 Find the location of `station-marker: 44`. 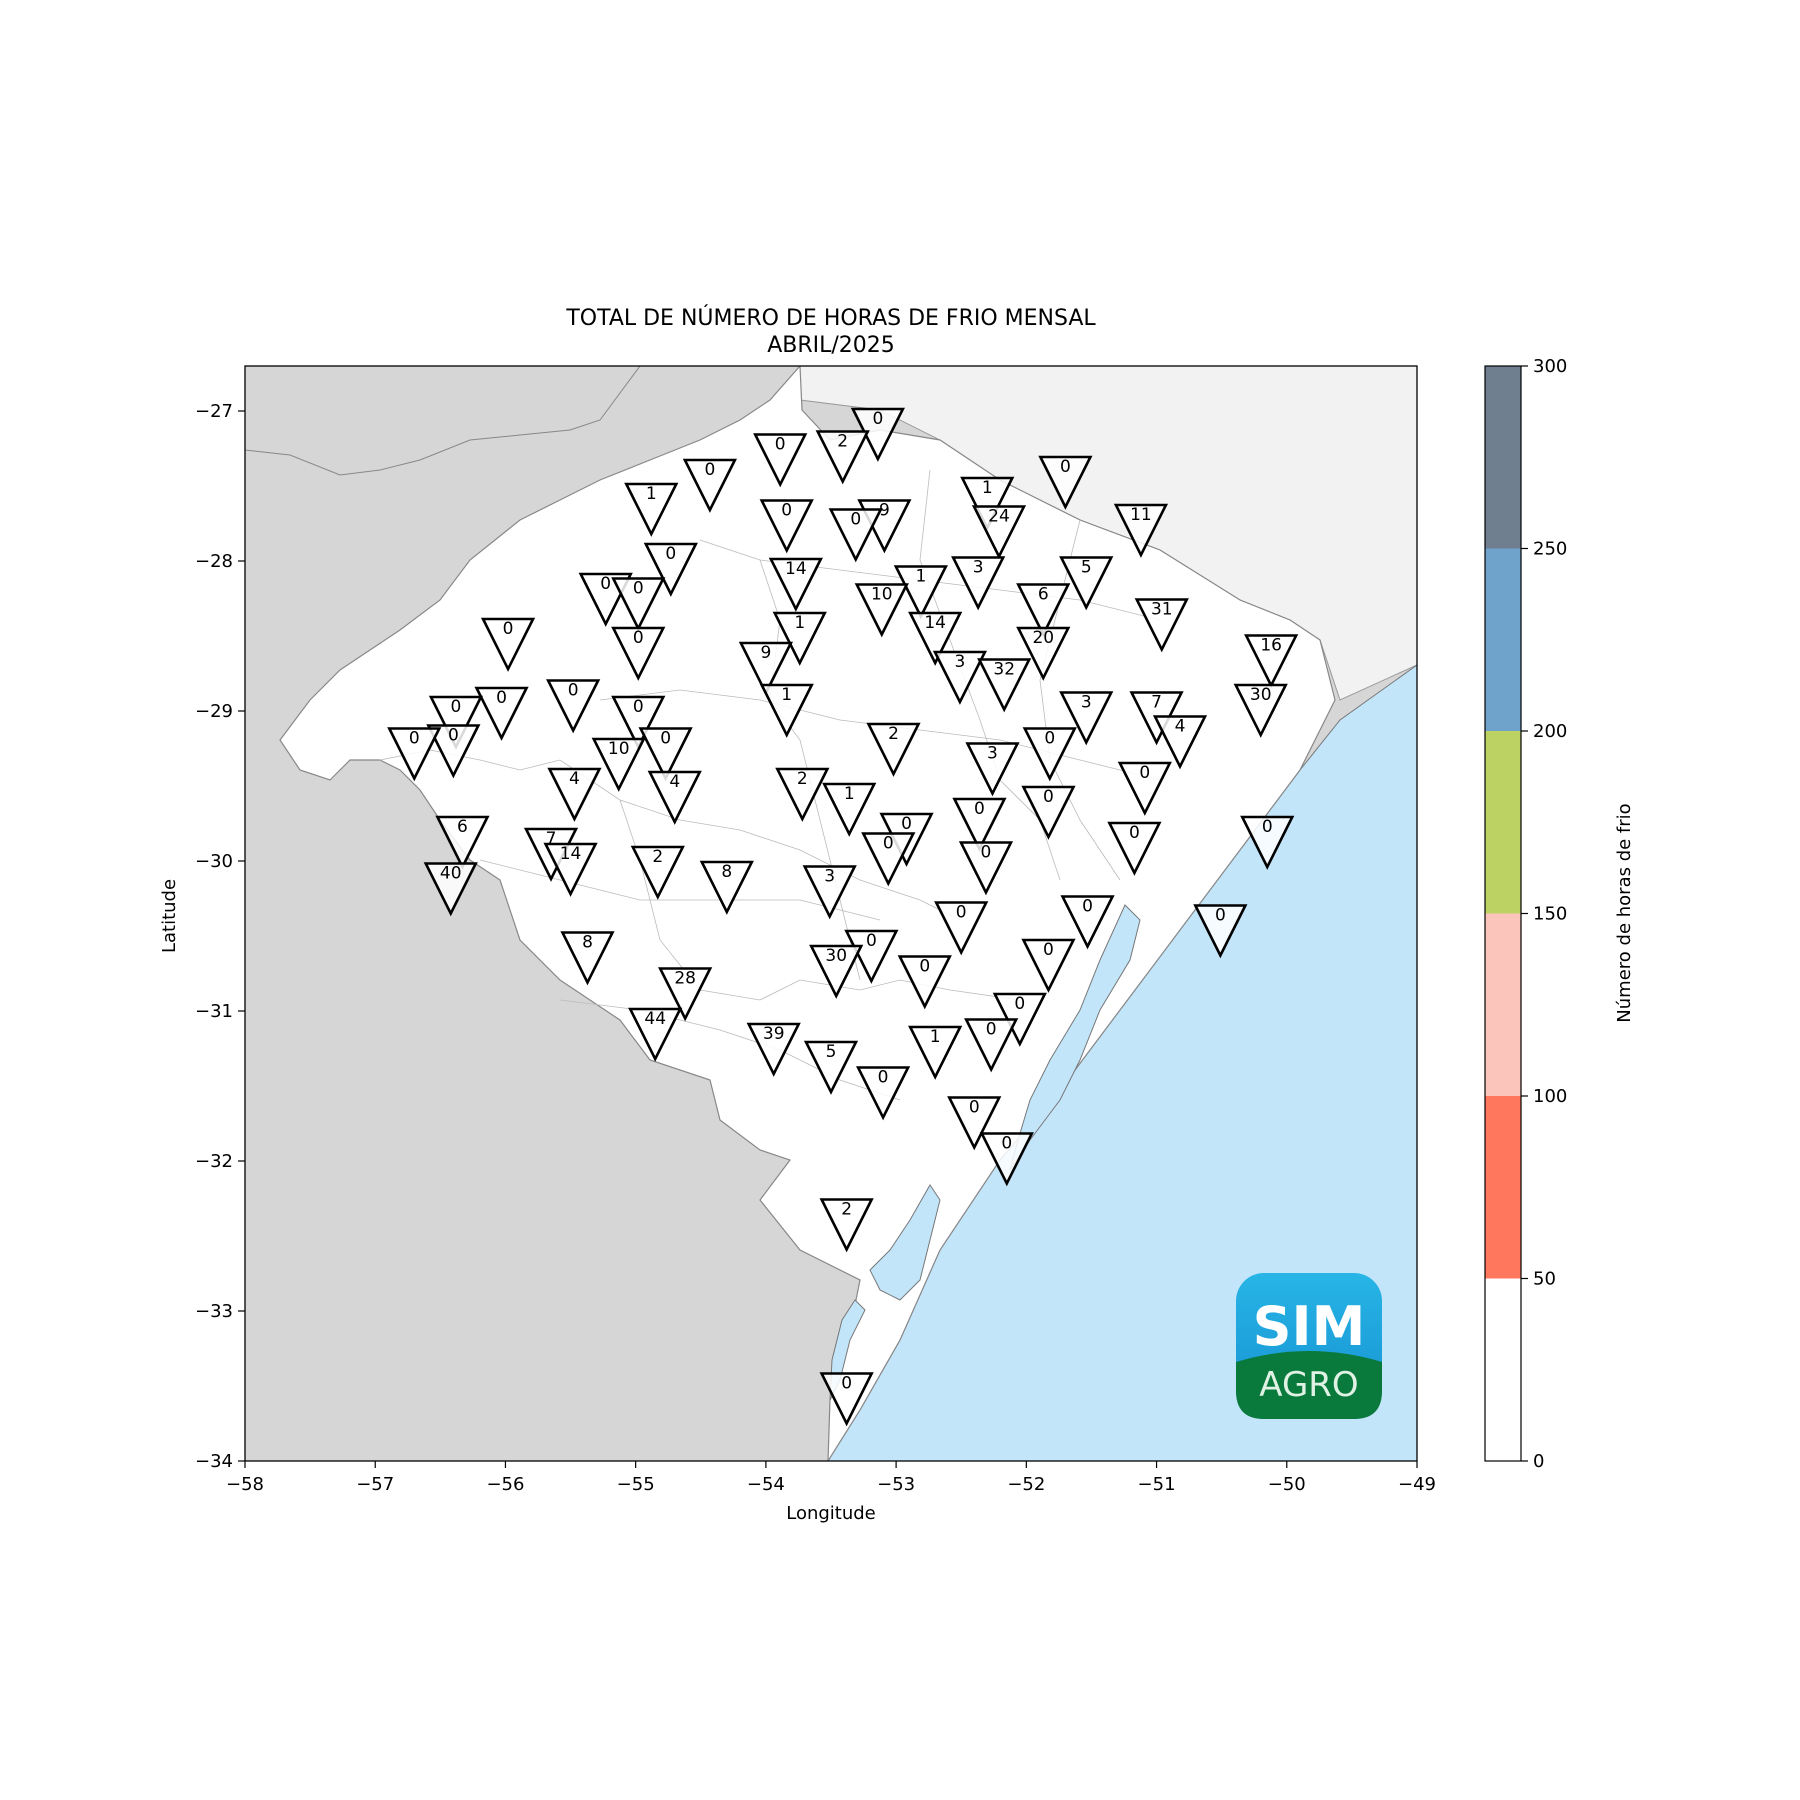

station-marker: 44 is located at coordinates (655, 1034).